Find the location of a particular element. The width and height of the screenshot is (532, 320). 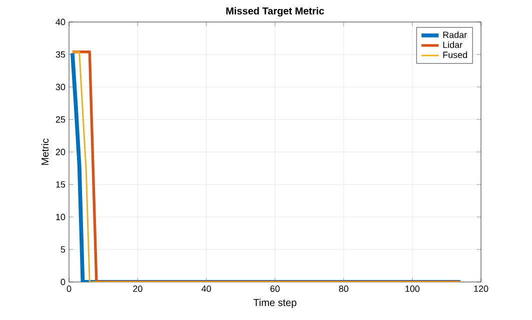

legend-label: Fused is located at coordinates (455, 54).